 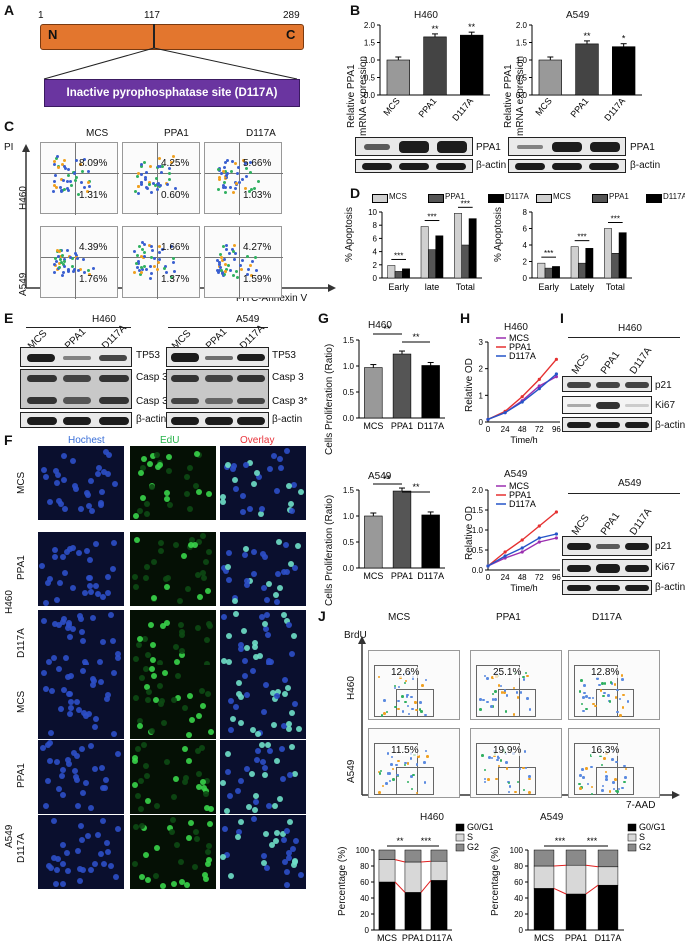 What do you see at coordinates (217, 389) in the screenshot?
I see `e-a549-casp3` at bounding box center [217, 389].